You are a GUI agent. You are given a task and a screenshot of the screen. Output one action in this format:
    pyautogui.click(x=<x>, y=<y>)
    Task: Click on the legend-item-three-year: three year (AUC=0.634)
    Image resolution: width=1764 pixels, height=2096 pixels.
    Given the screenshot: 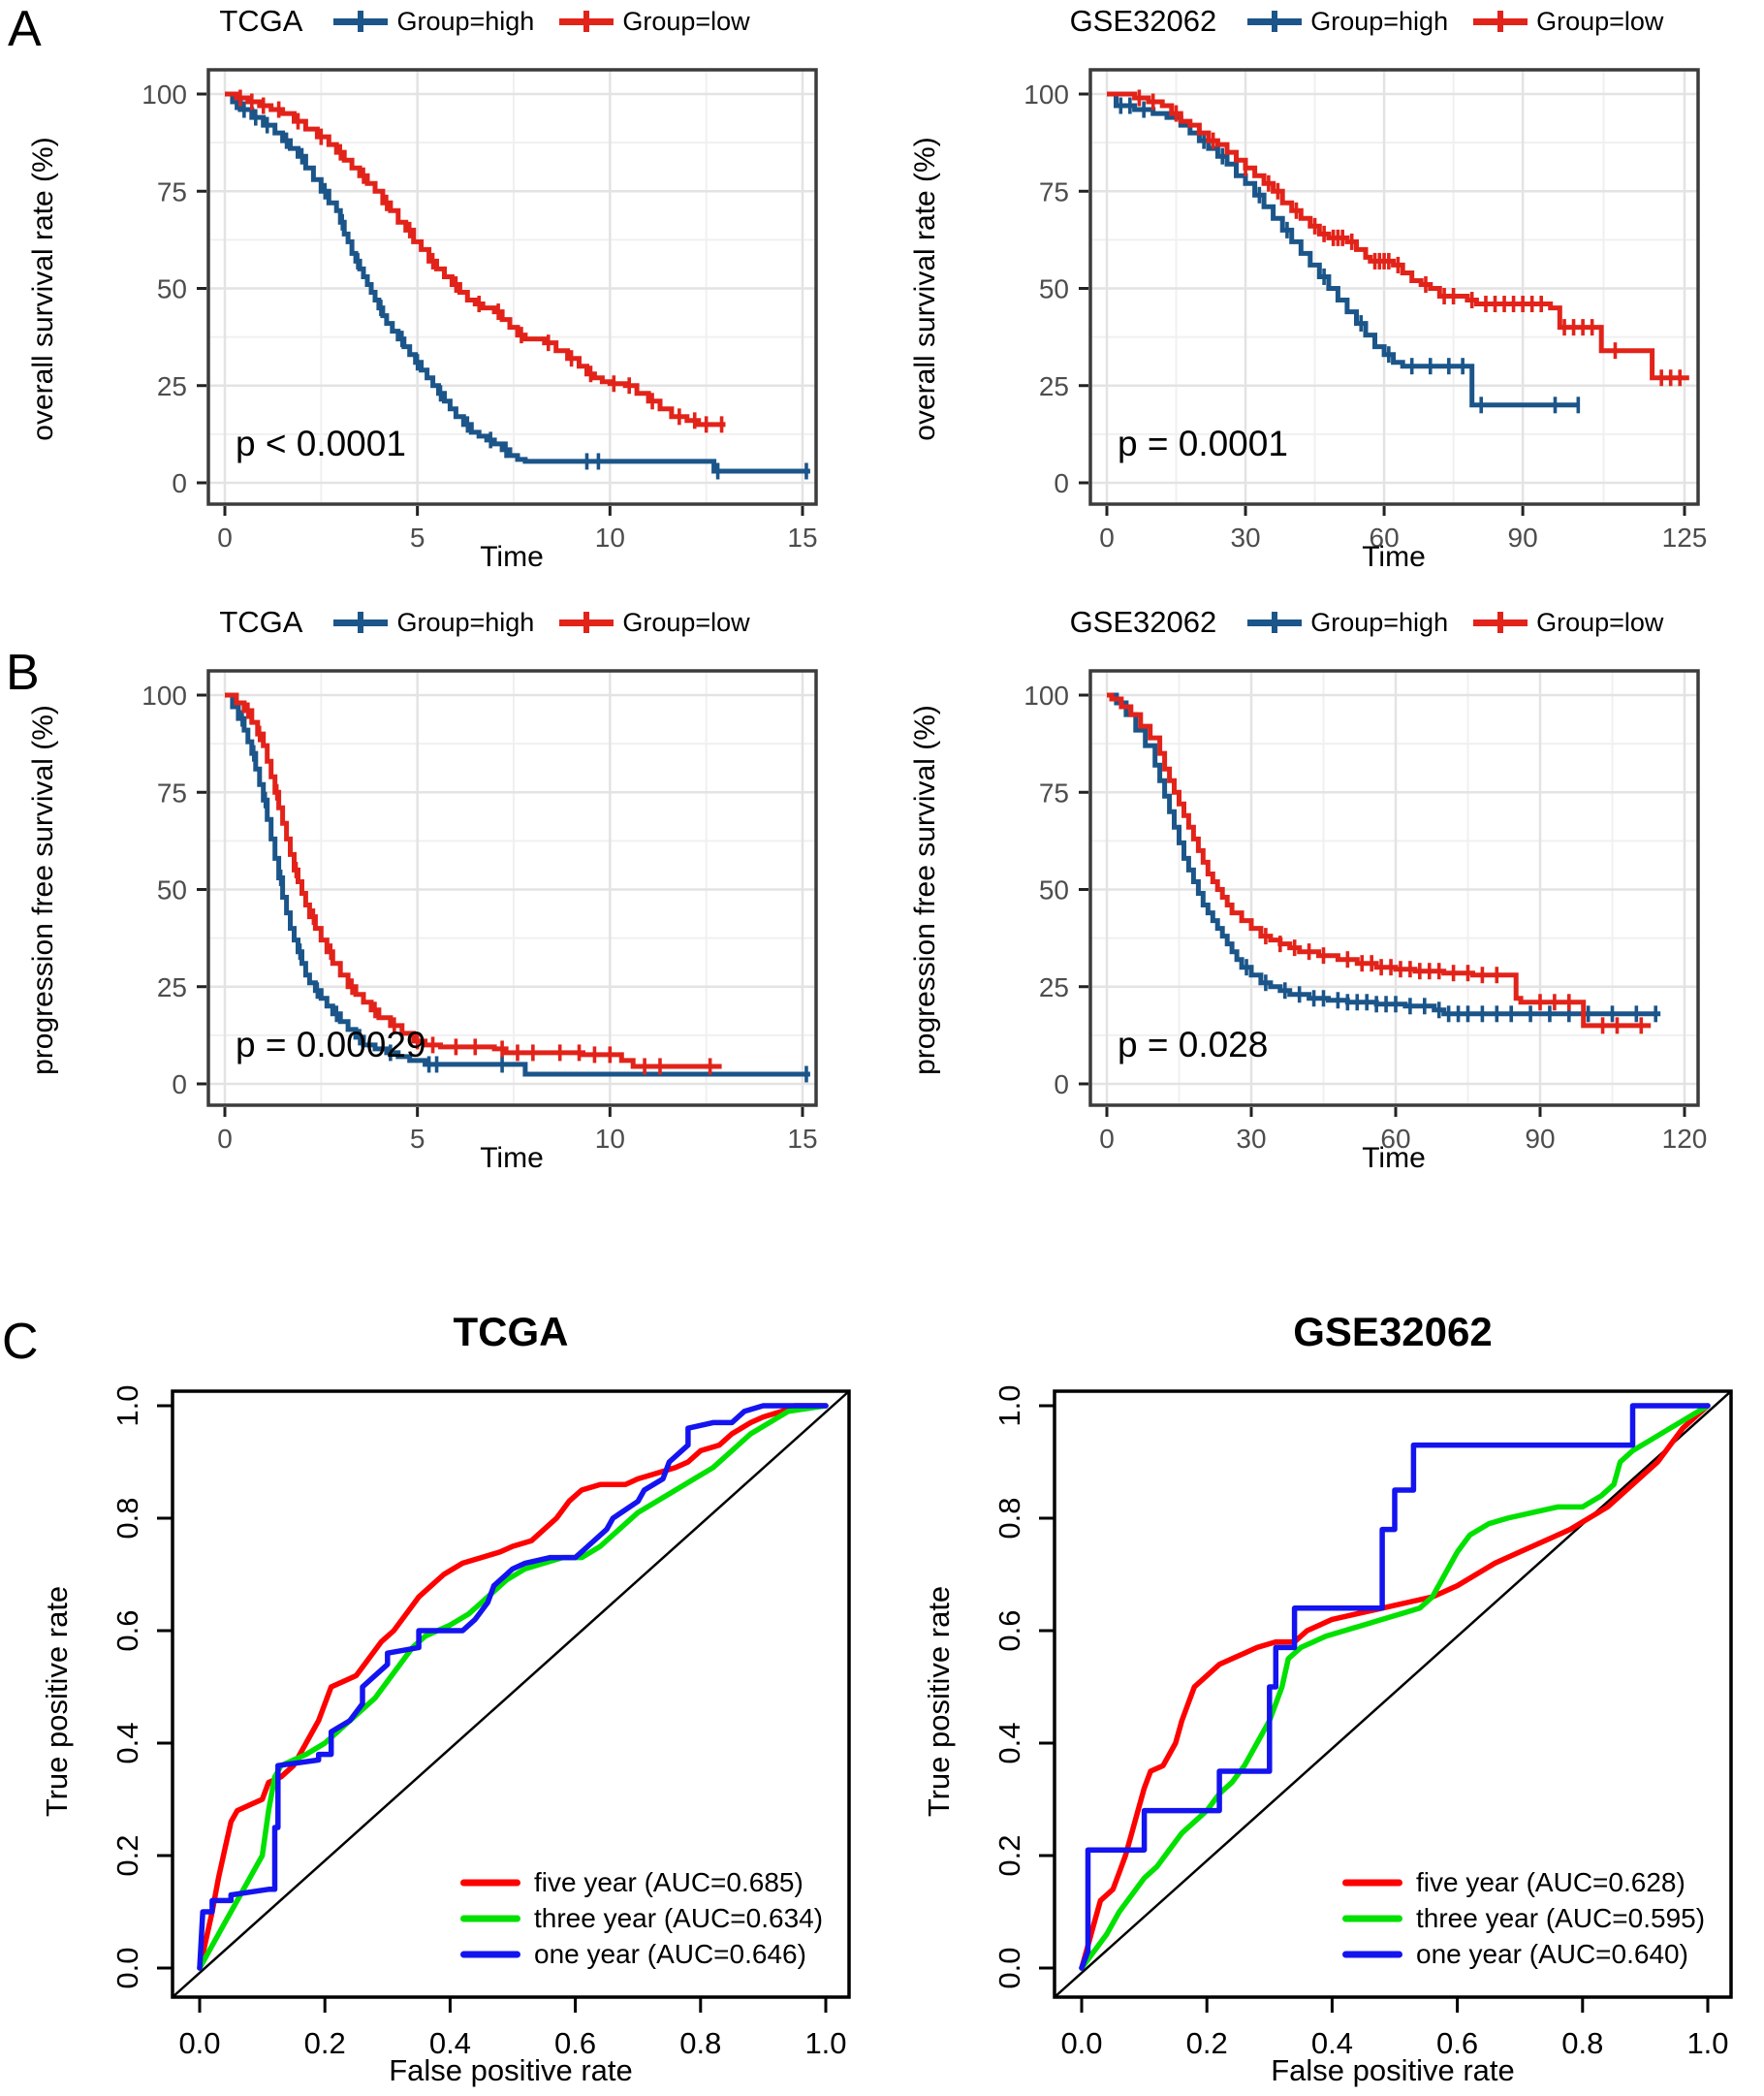 What is the action you would take?
    pyautogui.click(x=641, y=1918)
    